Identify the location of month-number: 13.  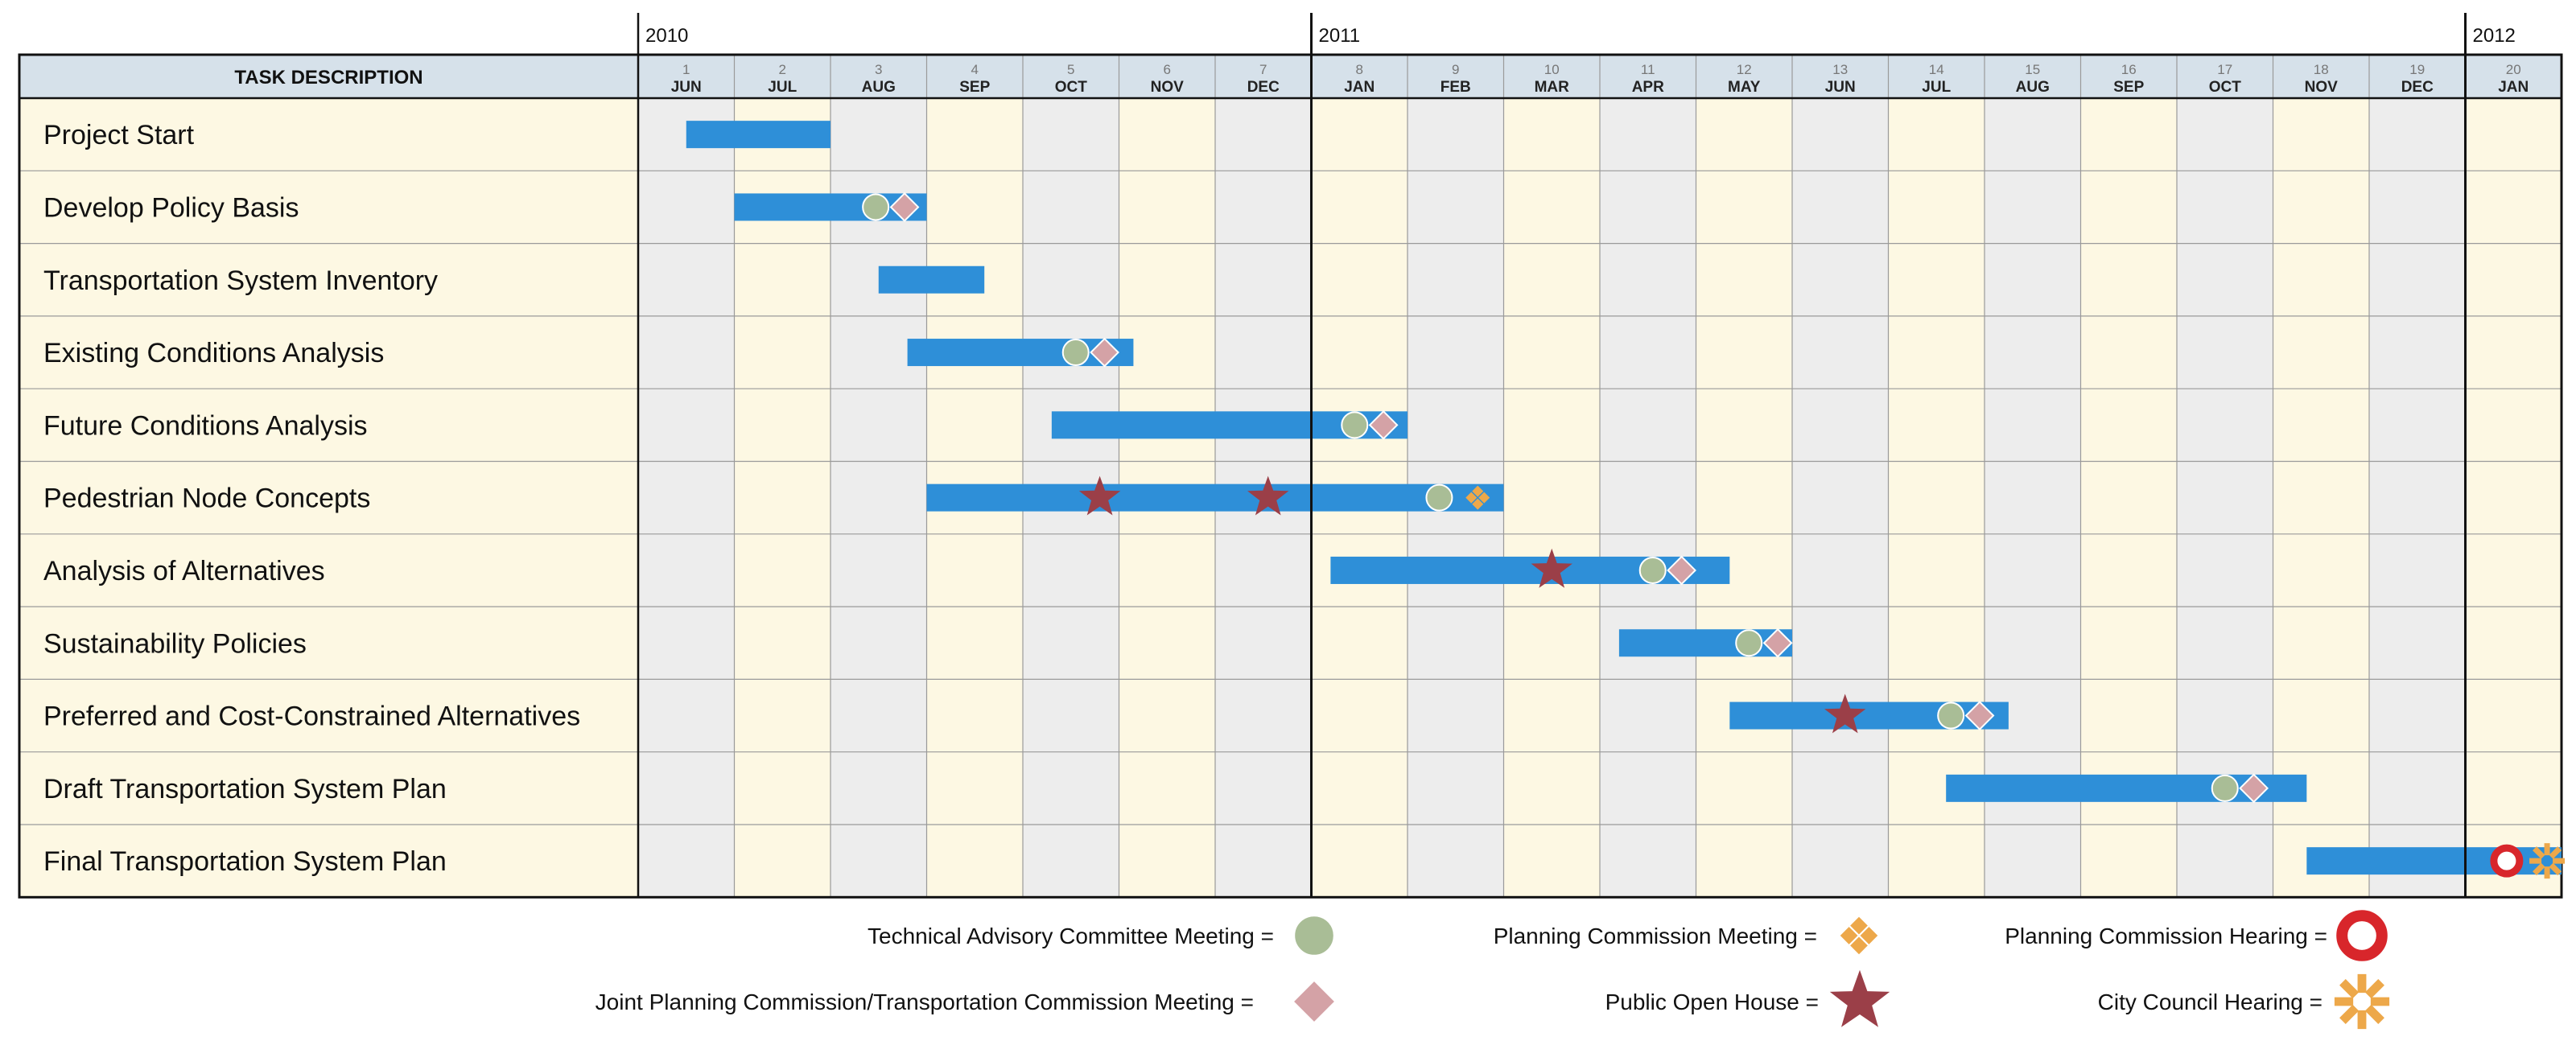
(1840, 70).